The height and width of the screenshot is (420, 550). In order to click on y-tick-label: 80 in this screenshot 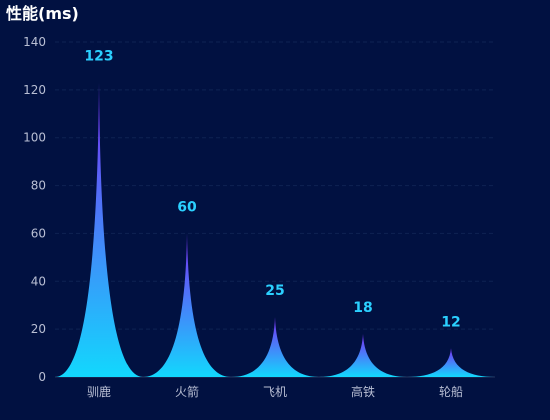, I will do `click(38, 186)`.